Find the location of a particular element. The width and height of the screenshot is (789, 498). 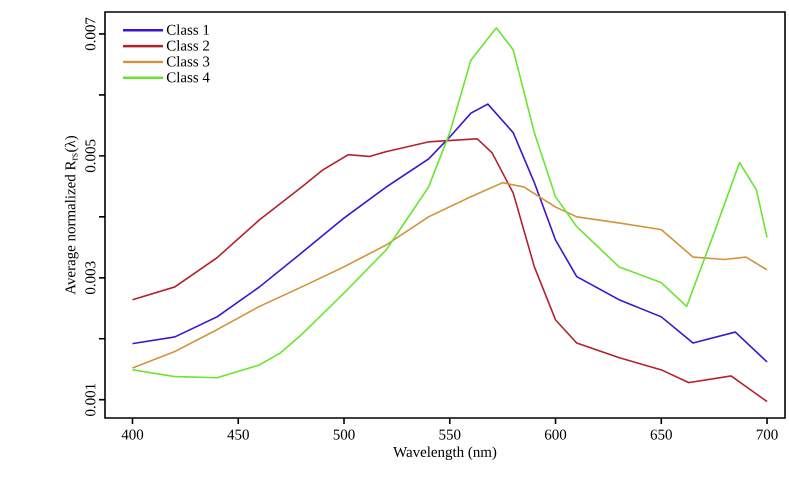

x-tick-label: 450 is located at coordinates (238, 435).